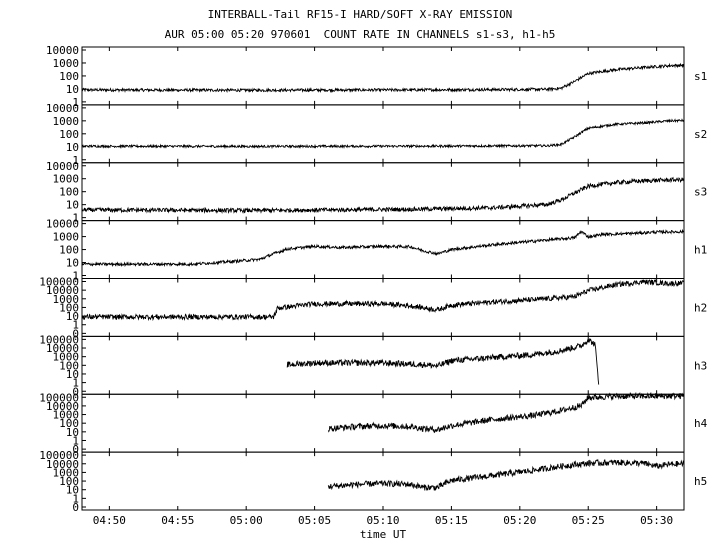  What do you see at coordinates (700, 134) in the screenshot?
I see `panel-label-s2: s2` at bounding box center [700, 134].